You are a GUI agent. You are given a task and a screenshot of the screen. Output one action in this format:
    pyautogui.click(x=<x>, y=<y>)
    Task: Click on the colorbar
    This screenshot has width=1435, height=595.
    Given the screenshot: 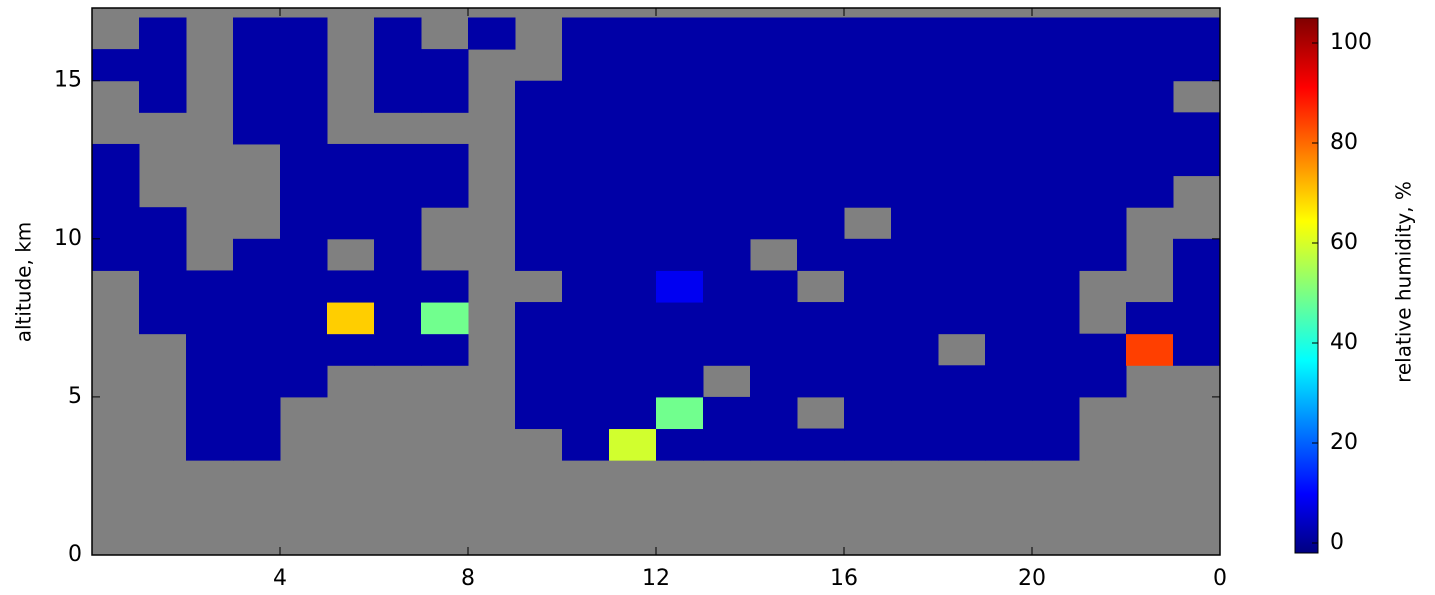 What is the action you would take?
    pyautogui.click(x=1306, y=285)
    